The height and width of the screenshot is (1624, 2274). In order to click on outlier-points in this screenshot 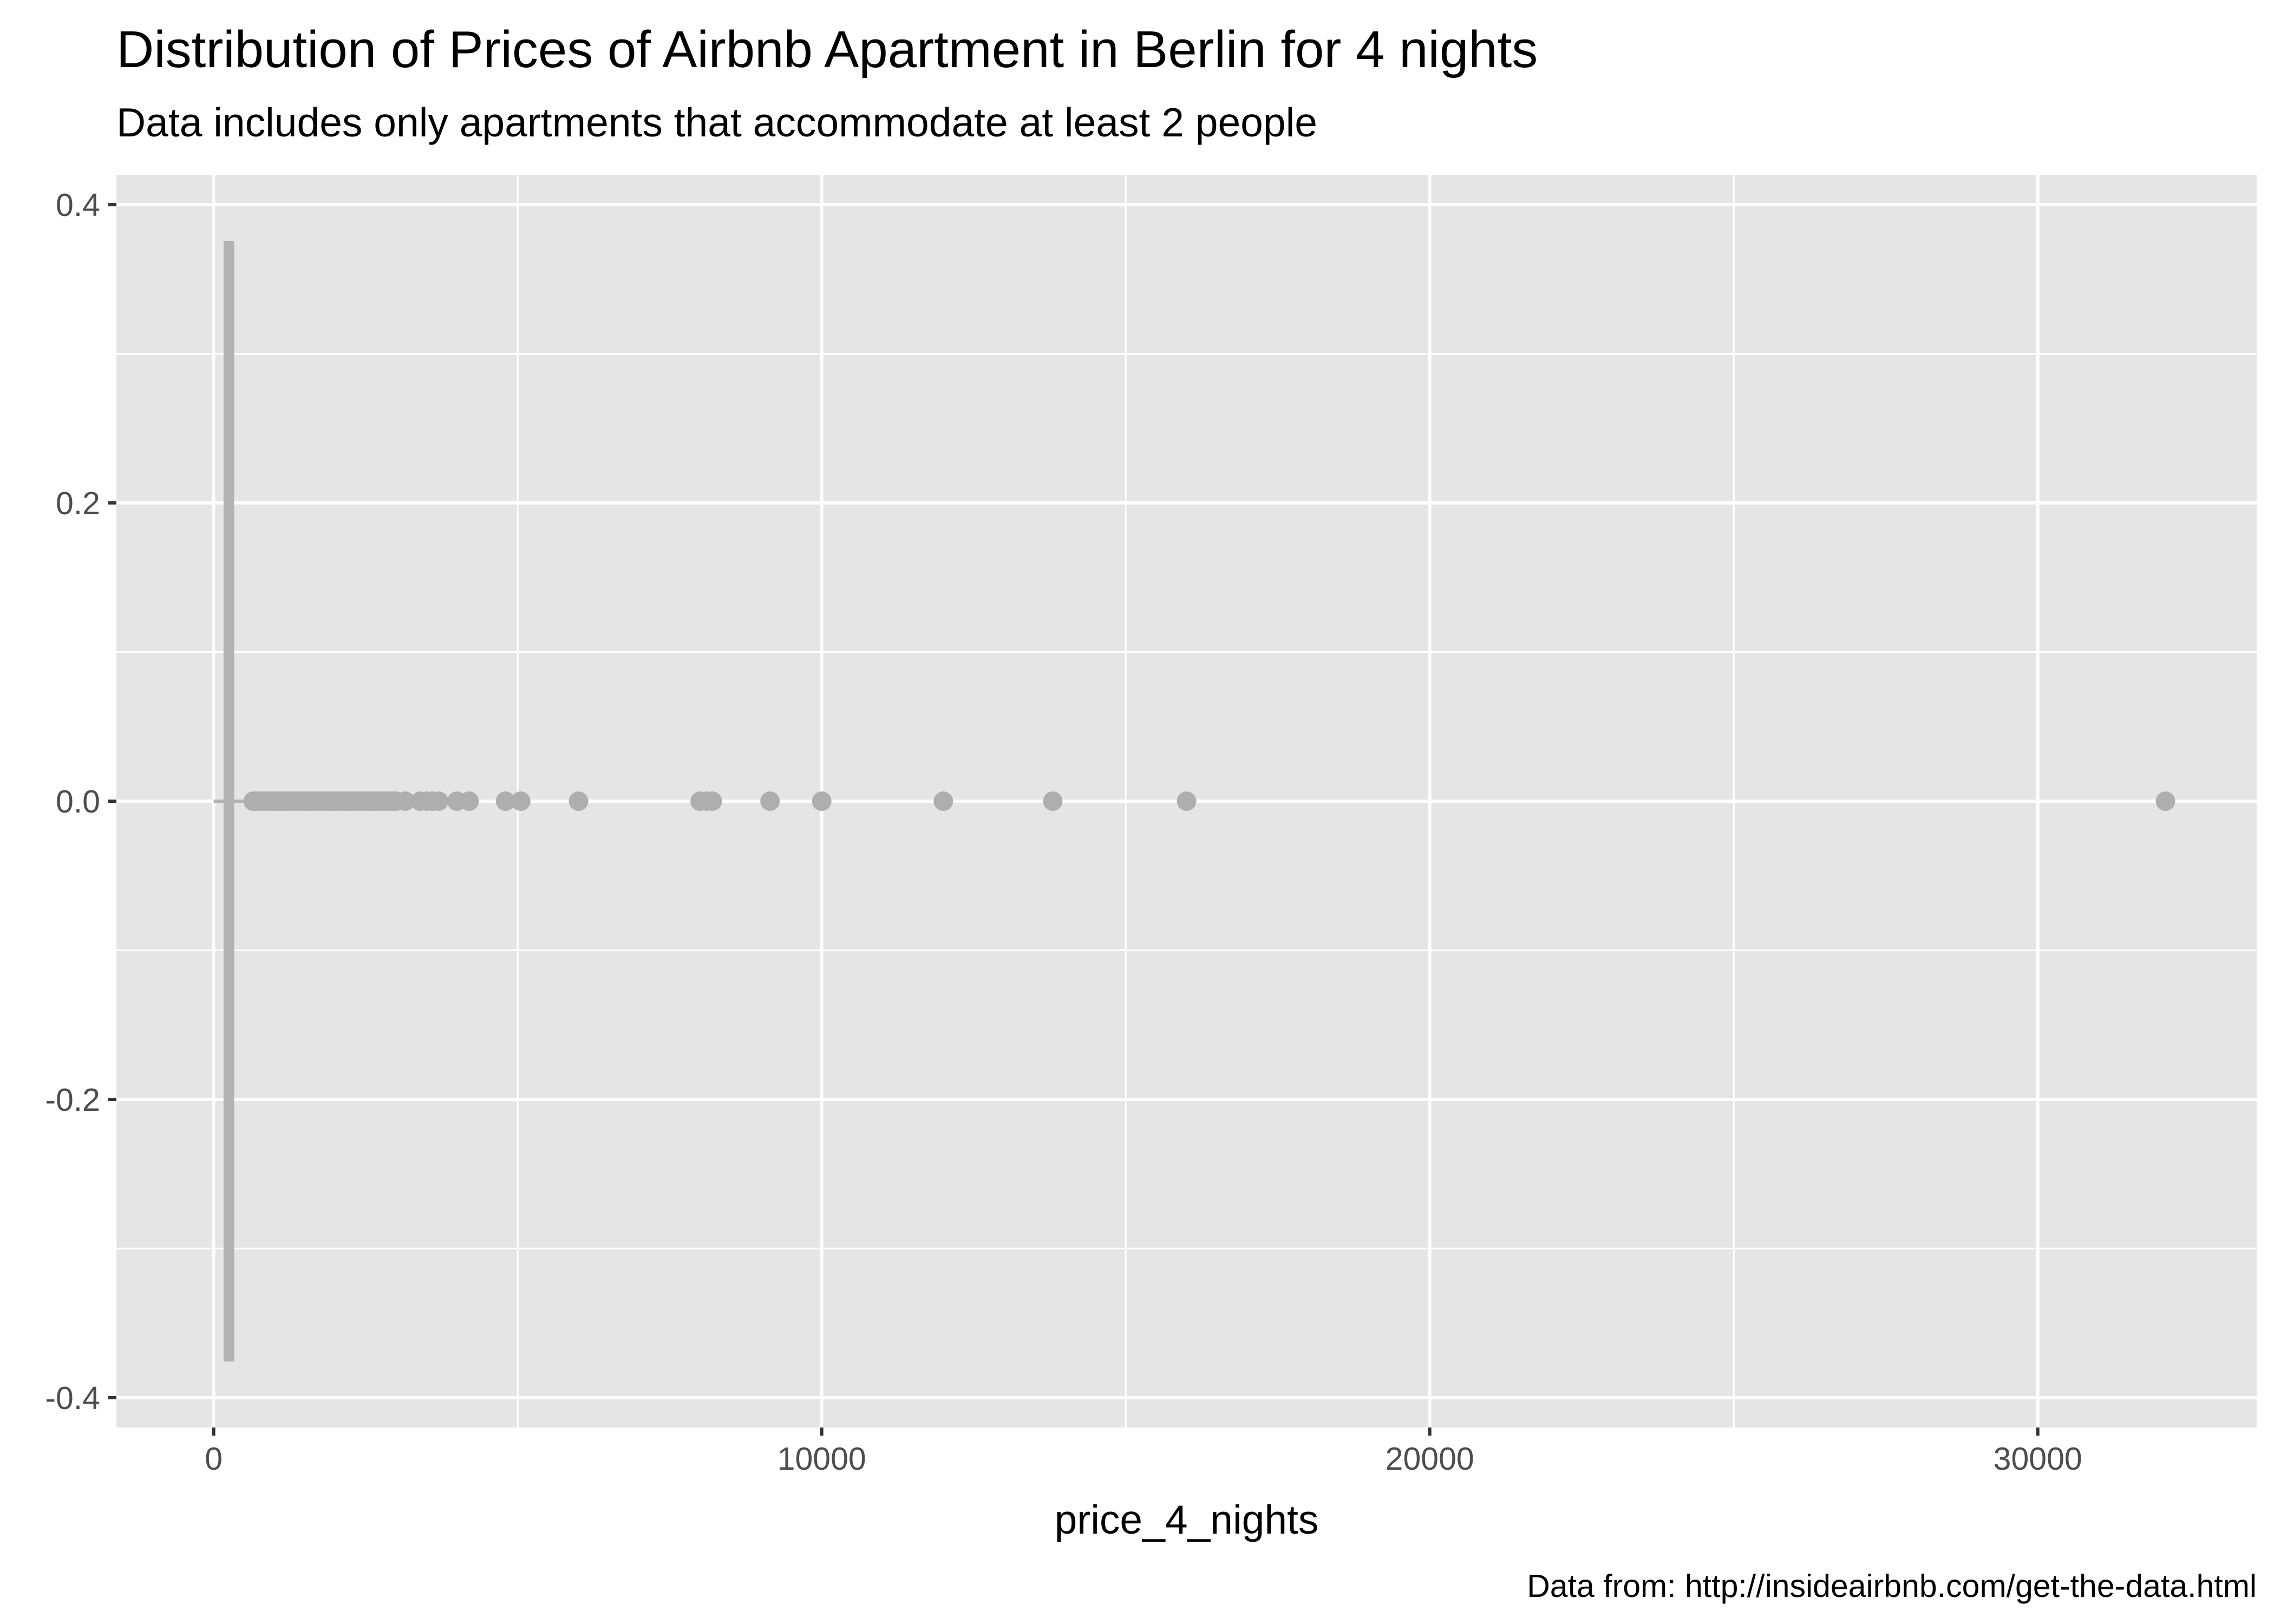, I will do `click(1209, 801)`.